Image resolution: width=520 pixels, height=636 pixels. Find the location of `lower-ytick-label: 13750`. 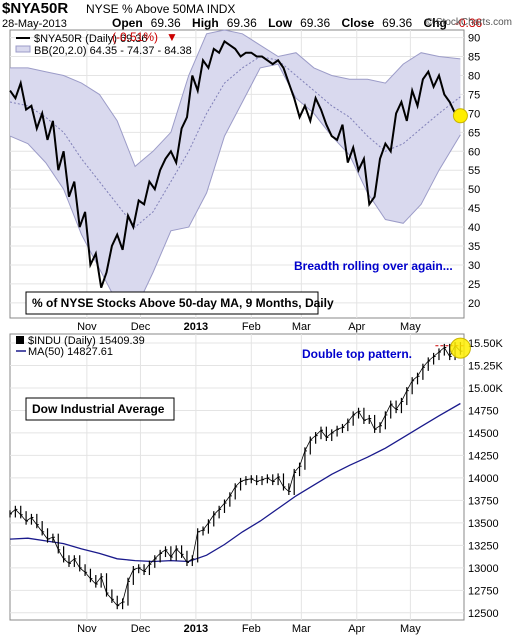

lower-ytick-label: 13750 is located at coordinates (483, 501).